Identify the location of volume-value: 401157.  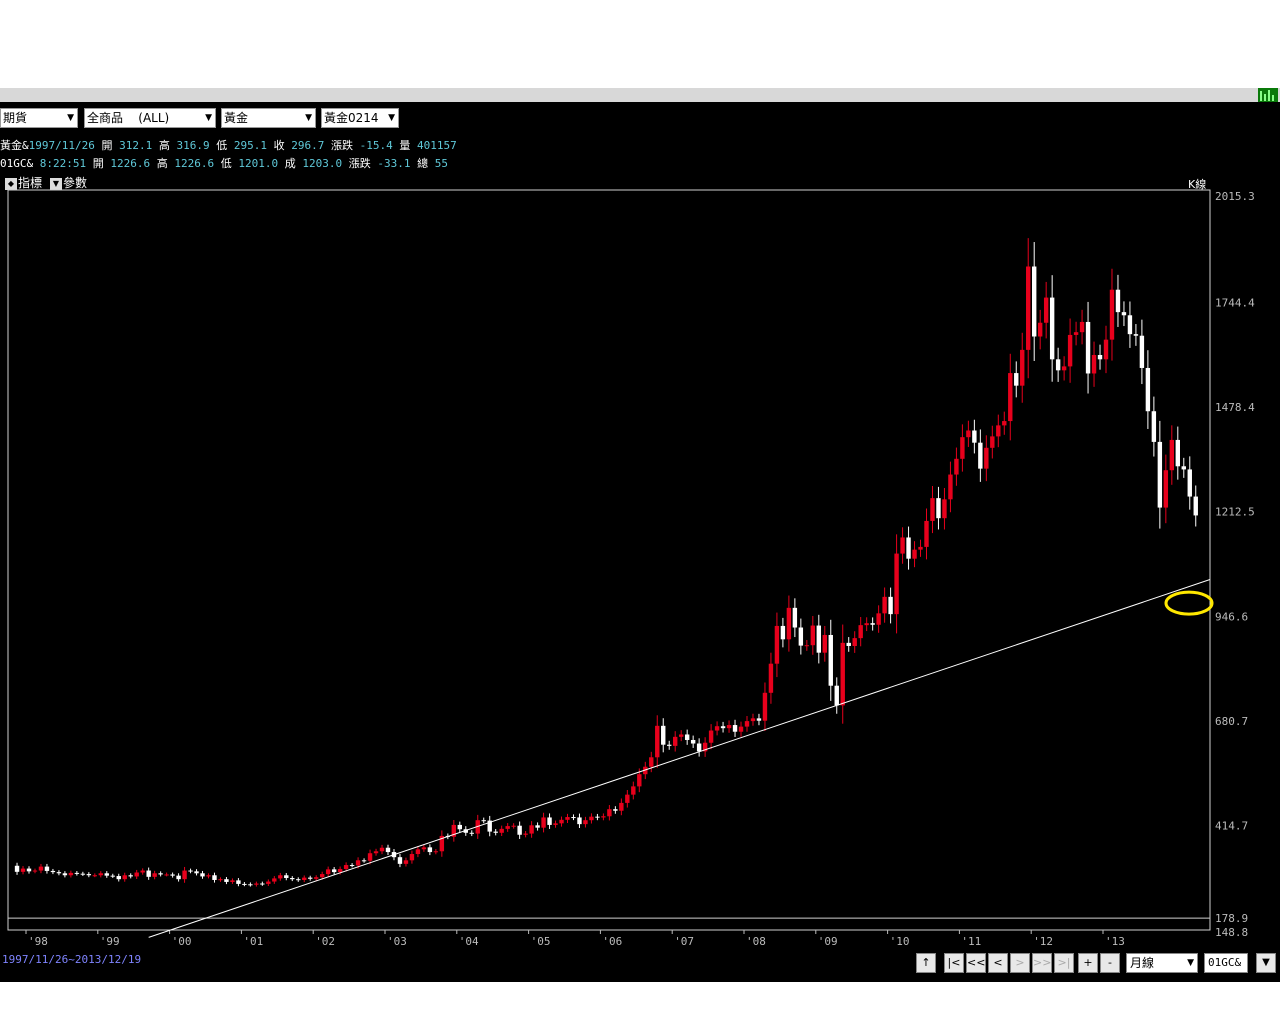
(436, 145).